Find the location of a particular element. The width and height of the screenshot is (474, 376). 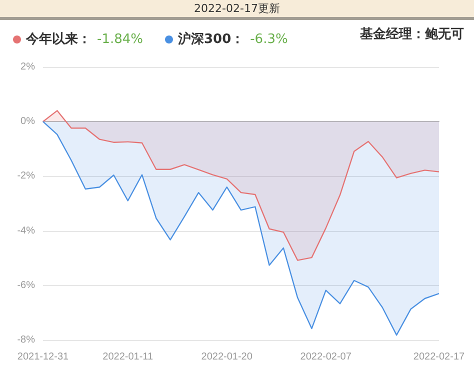

y-tick-label: -4% is located at coordinates (26, 230).